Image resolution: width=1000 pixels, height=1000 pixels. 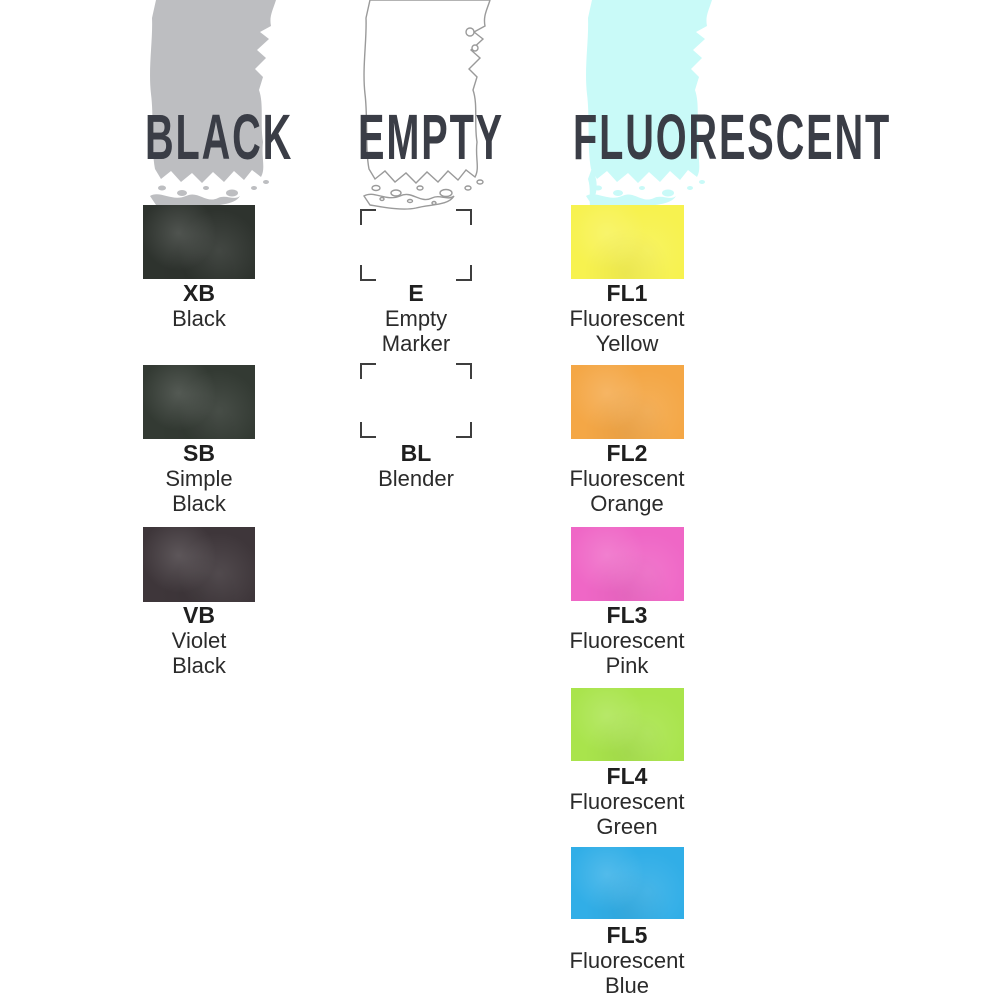 What do you see at coordinates (199, 564) in the screenshot?
I see `swatch-vb` at bounding box center [199, 564].